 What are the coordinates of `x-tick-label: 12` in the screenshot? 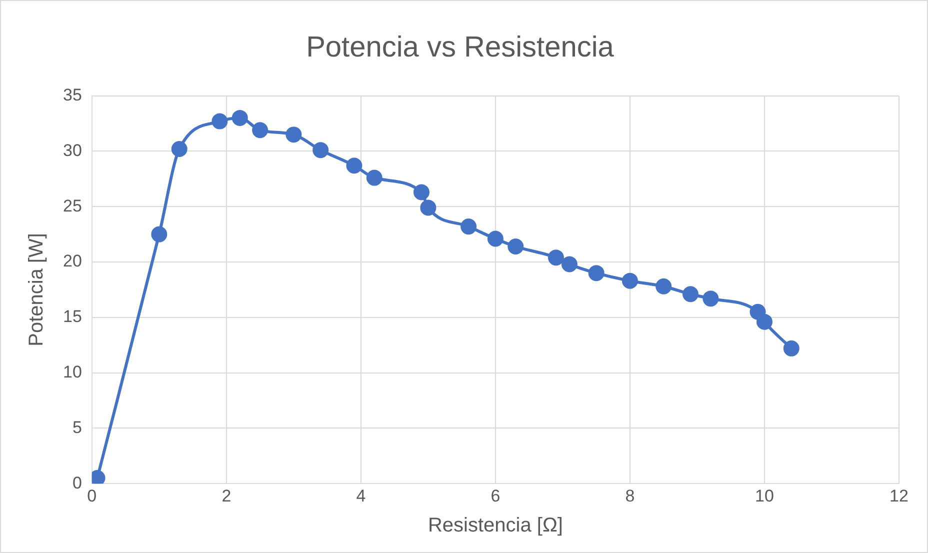 It's located at (899, 496).